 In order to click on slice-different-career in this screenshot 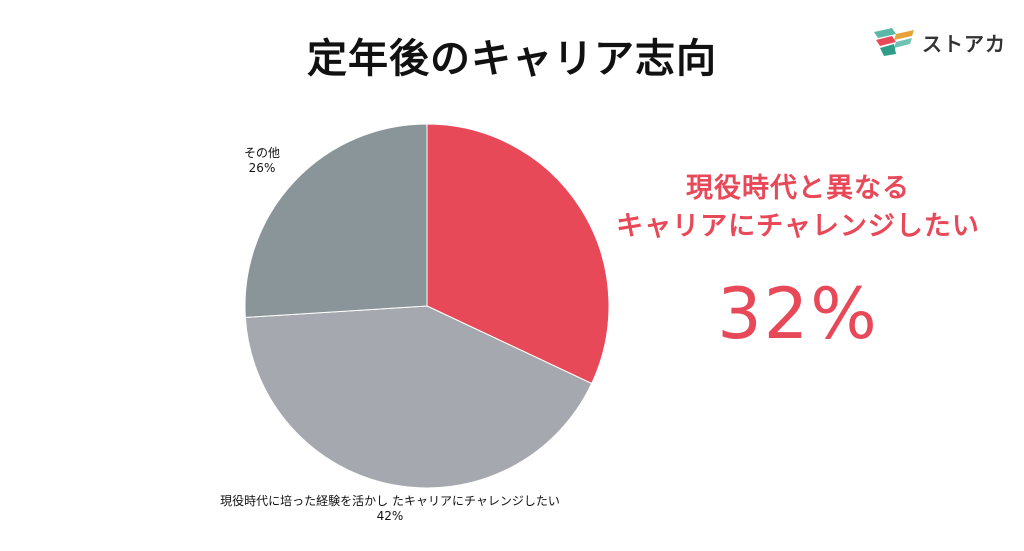, I will do `click(518, 254)`.